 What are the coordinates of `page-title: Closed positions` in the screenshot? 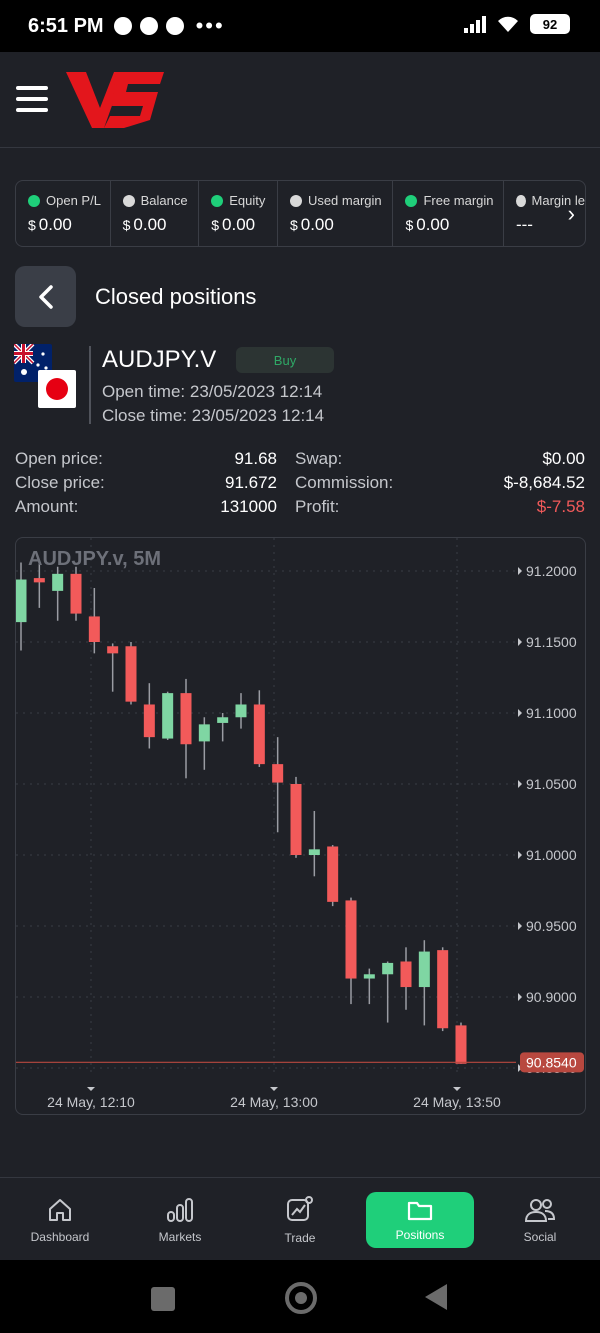 It's located at (176, 296).